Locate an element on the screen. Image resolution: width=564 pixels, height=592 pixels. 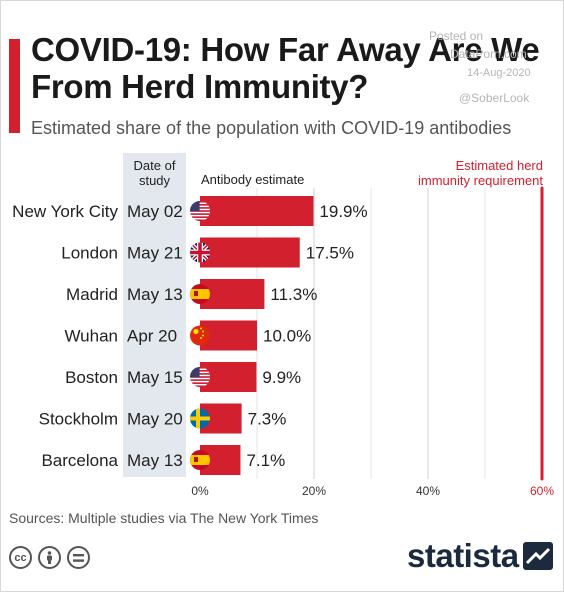
cc-icon: cc is located at coordinates (20, 557).